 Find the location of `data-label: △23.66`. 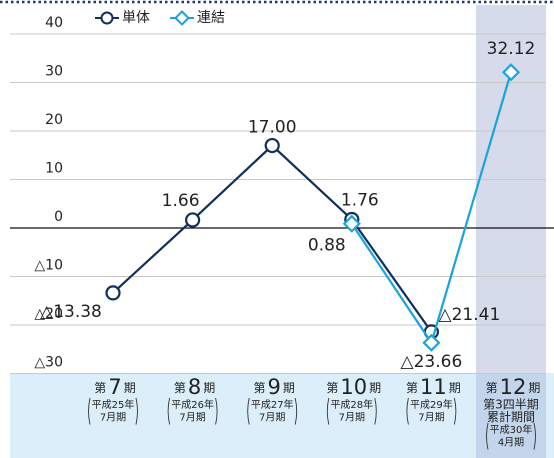

data-label: △23.66 is located at coordinates (432, 362).